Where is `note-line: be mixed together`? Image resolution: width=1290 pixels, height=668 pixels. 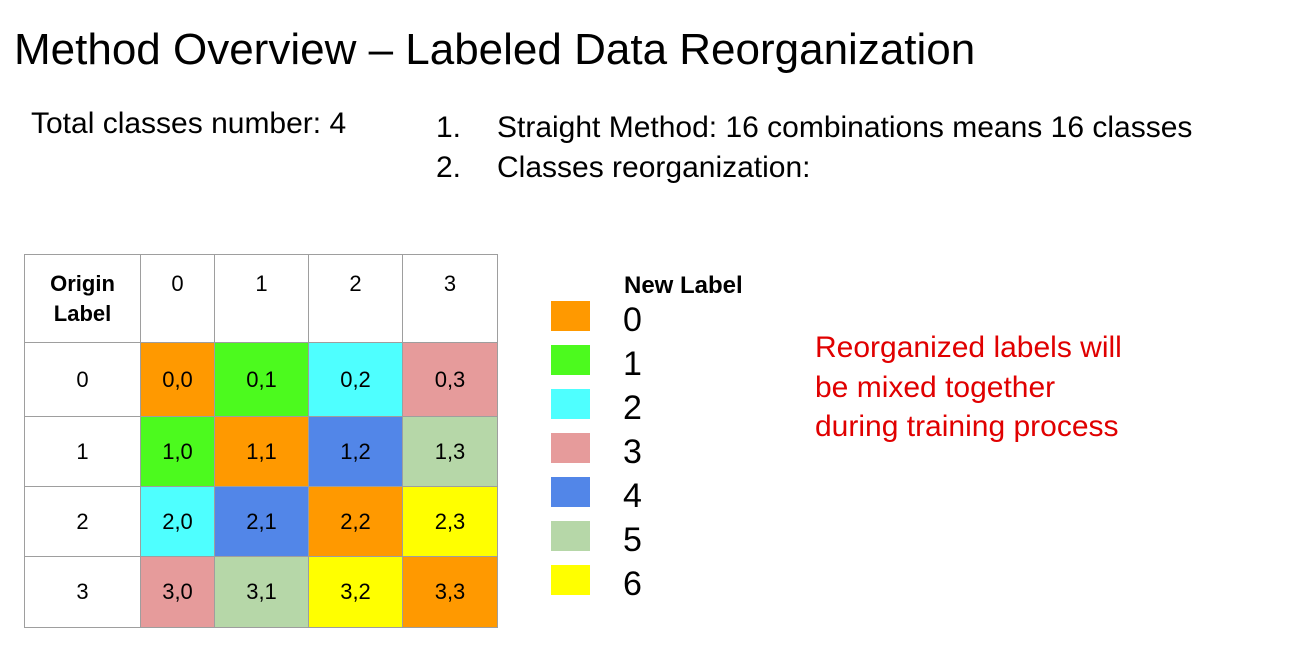
note-line: be mixed together is located at coordinates (935, 387).